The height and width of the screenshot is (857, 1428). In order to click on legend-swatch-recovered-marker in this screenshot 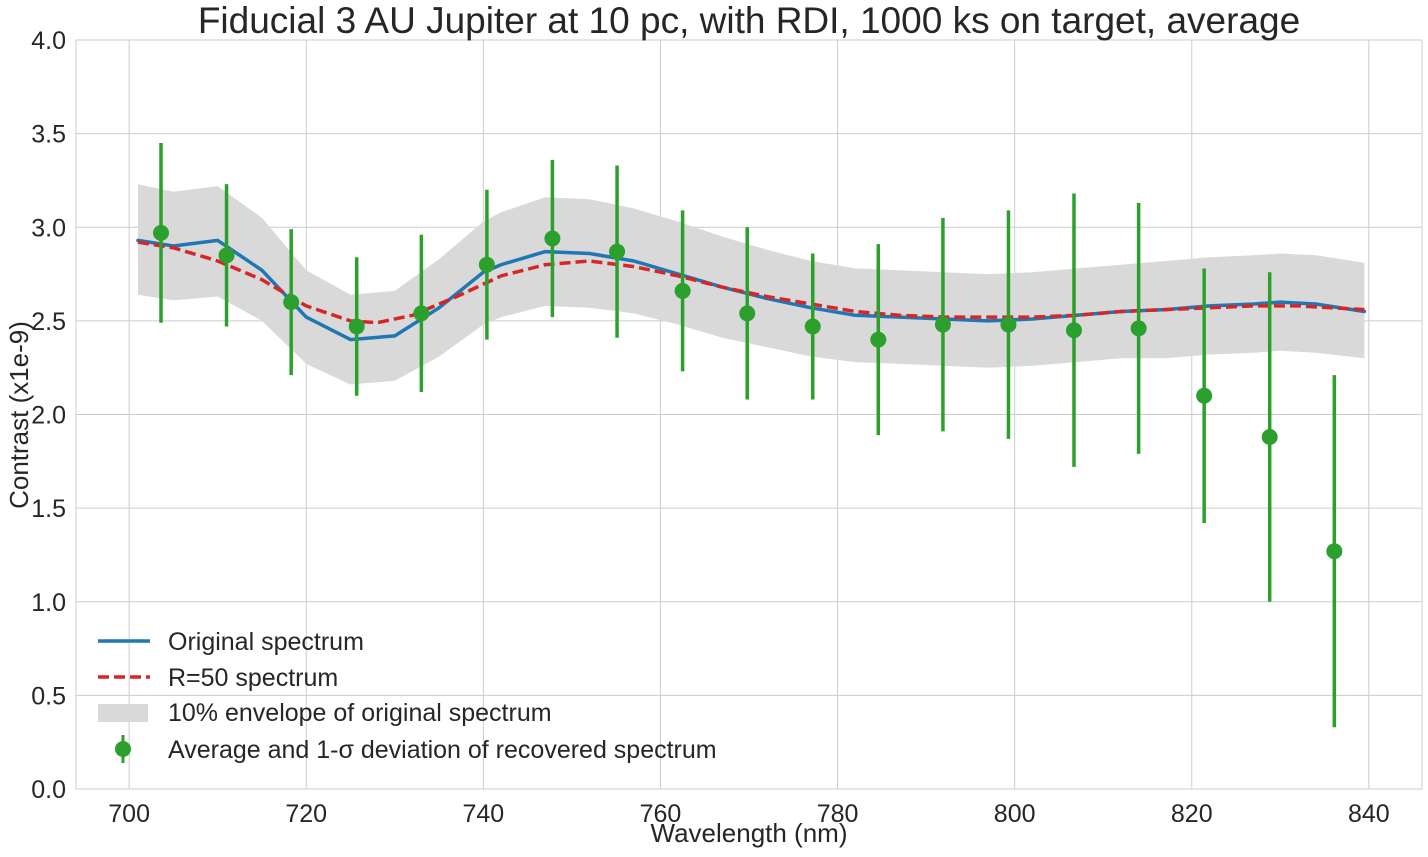, I will do `click(123, 749)`.